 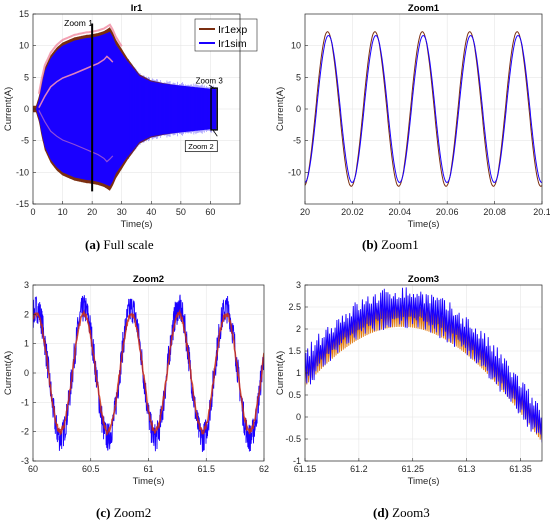 I want to click on zoom2-xtick-label: 60, so click(x=33, y=469).